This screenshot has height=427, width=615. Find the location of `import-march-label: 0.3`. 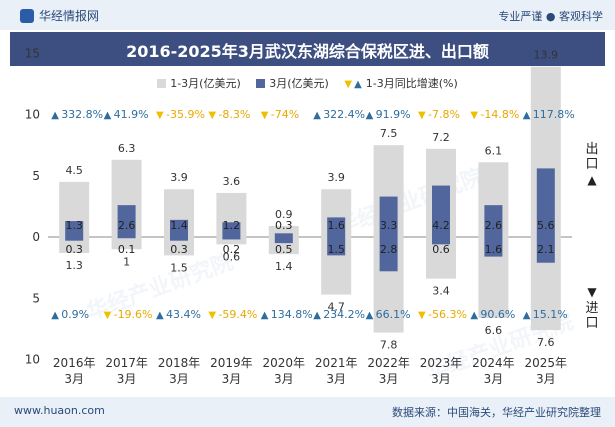

import-march-label: 0.3 is located at coordinates (179, 249).